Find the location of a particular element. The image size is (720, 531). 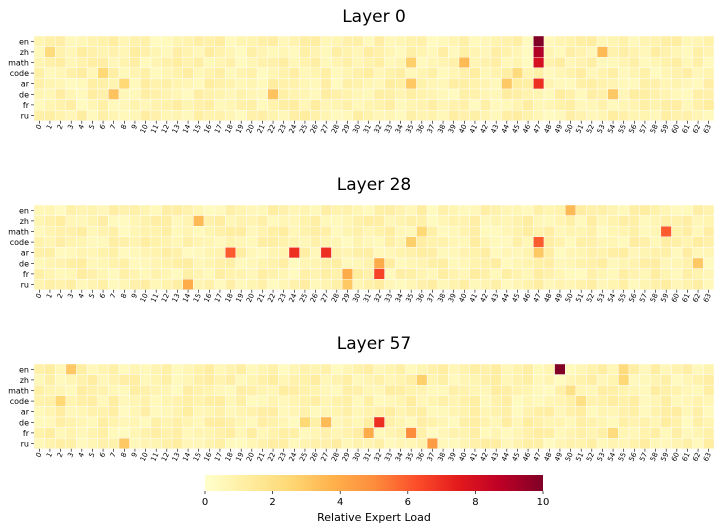

x-tick-label: 16 is located at coordinates (208, 457).